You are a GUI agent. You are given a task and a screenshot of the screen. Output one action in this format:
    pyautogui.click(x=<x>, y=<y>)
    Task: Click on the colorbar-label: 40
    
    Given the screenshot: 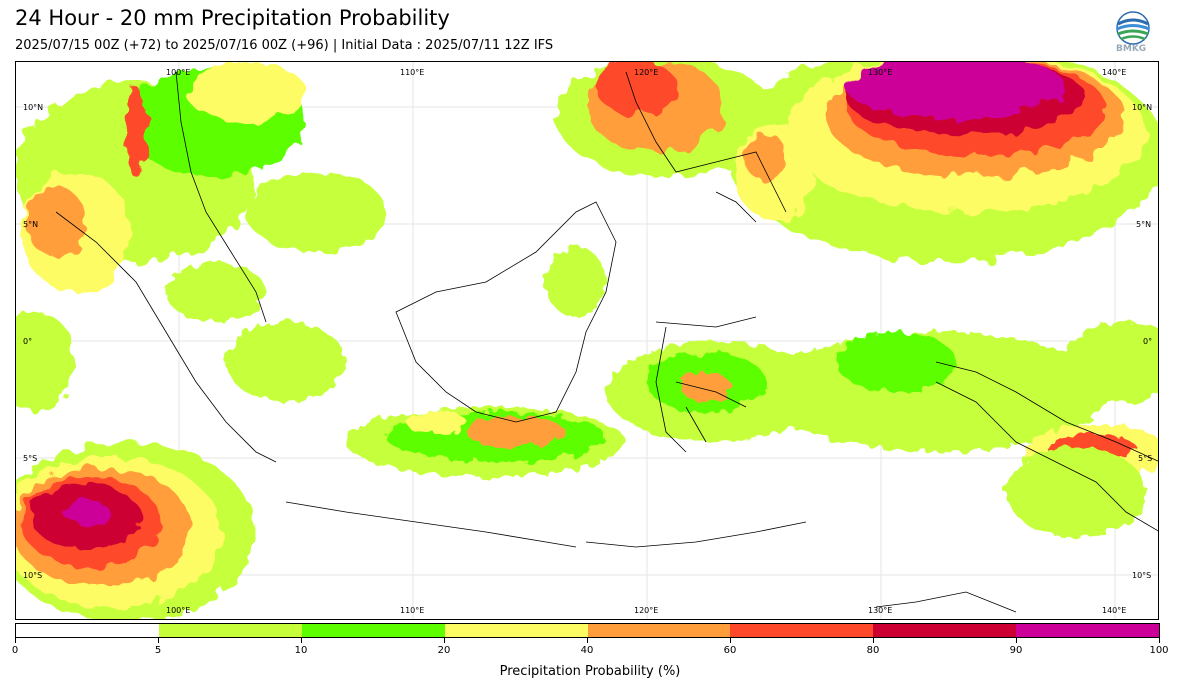 What is the action you would take?
    pyautogui.click(x=587, y=650)
    